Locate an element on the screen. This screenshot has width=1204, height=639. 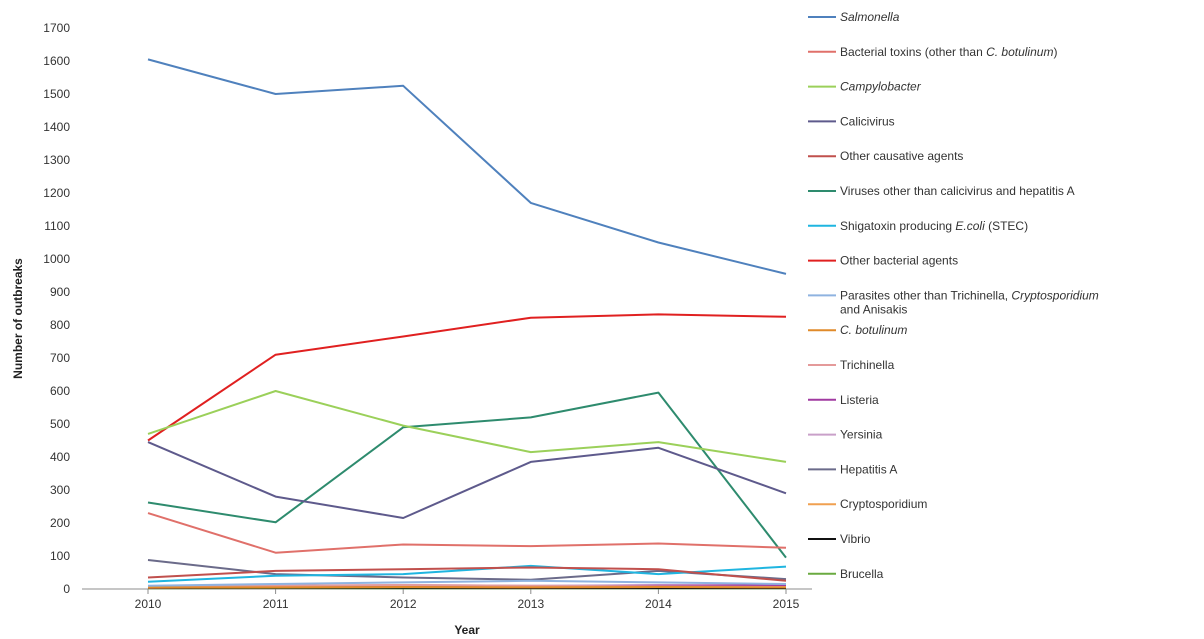
y-tick-label: 1600 is located at coordinates (56, 61).